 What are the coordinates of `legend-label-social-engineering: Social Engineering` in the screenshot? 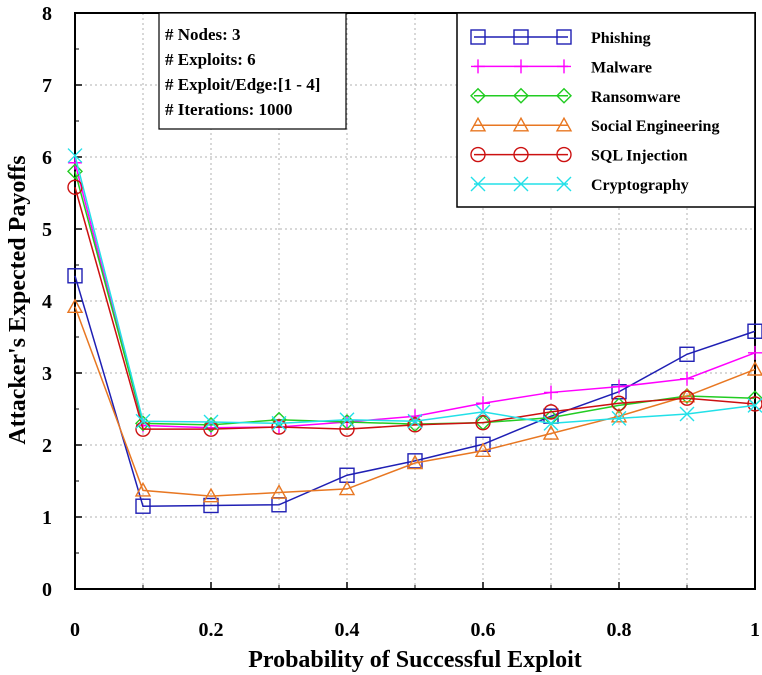 It's located at (655, 126).